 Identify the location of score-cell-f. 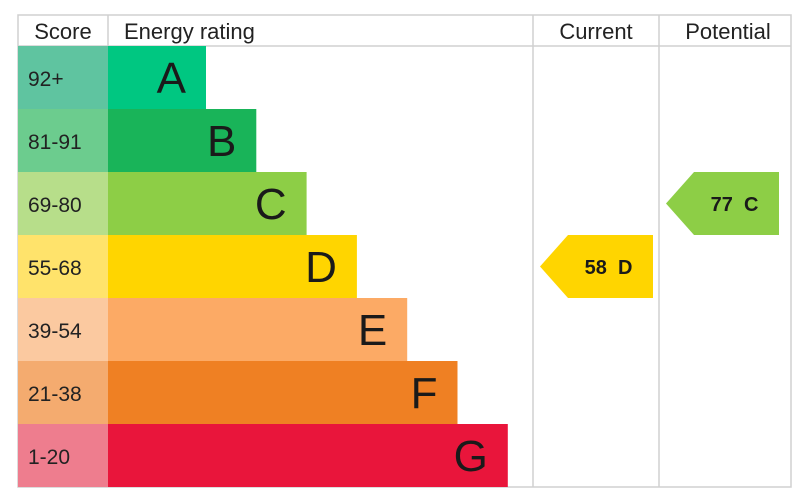
(63, 392).